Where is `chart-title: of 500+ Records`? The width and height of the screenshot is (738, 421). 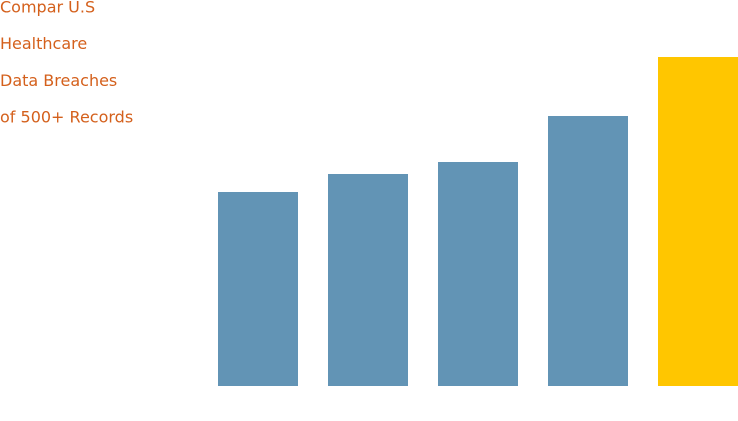 chart-title: of 500+ Records is located at coordinates (66, 117).